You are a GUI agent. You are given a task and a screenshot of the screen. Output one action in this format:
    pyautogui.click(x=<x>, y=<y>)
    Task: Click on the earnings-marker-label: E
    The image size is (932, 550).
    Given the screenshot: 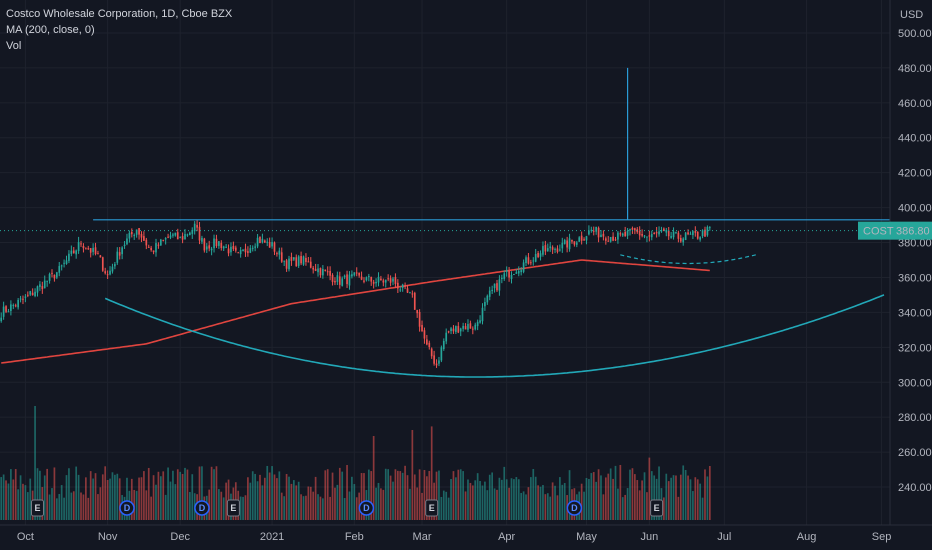 What is the action you would take?
    pyautogui.click(x=37, y=508)
    